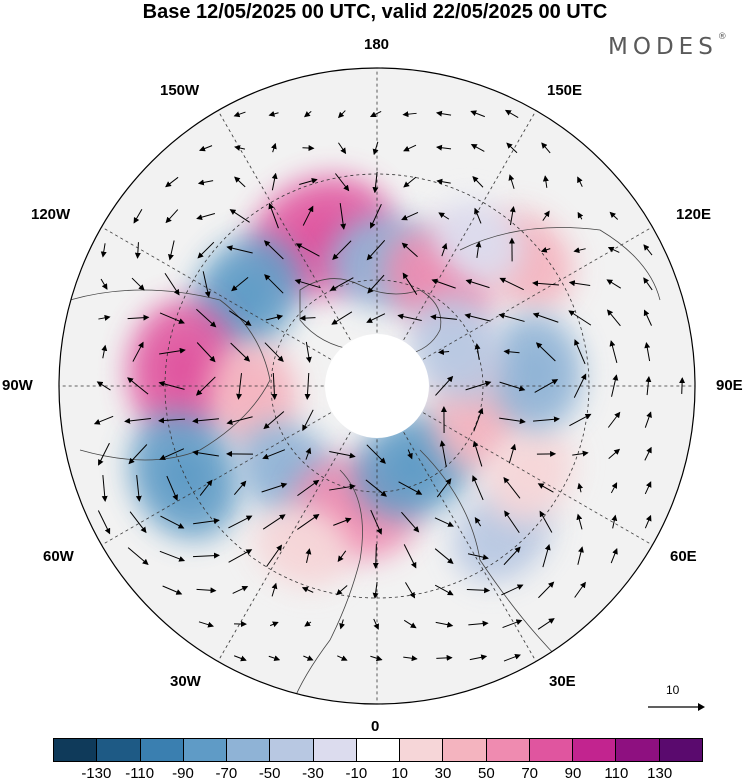 The width and height of the screenshot is (750, 783). Describe the element at coordinates (573, 773) in the screenshot. I see `colorbar-tick-label: 90` at that location.